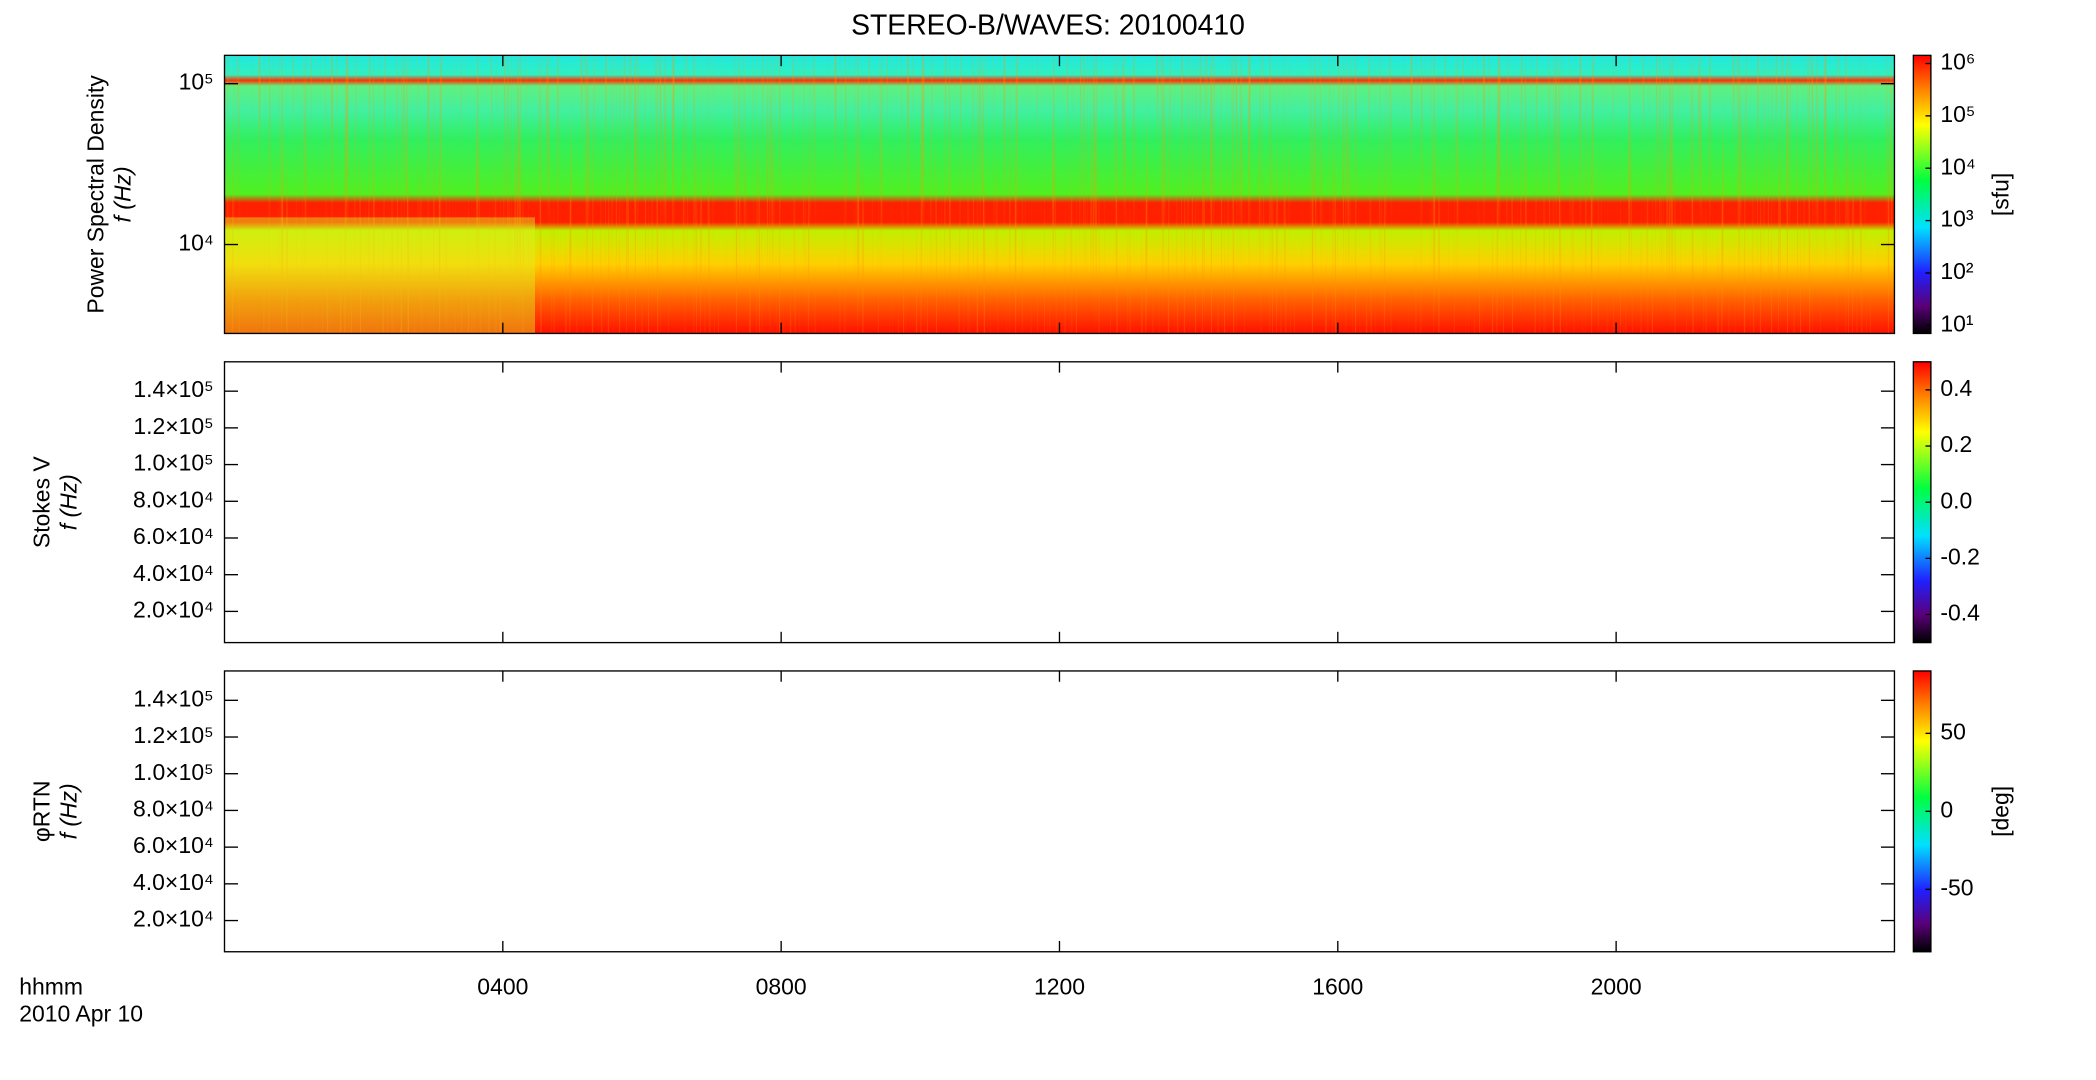  What do you see at coordinates (81, 1013) in the screenshot?
I see `x-axis-label: 2010 Apr 10` at bounding box center [81, 1013].